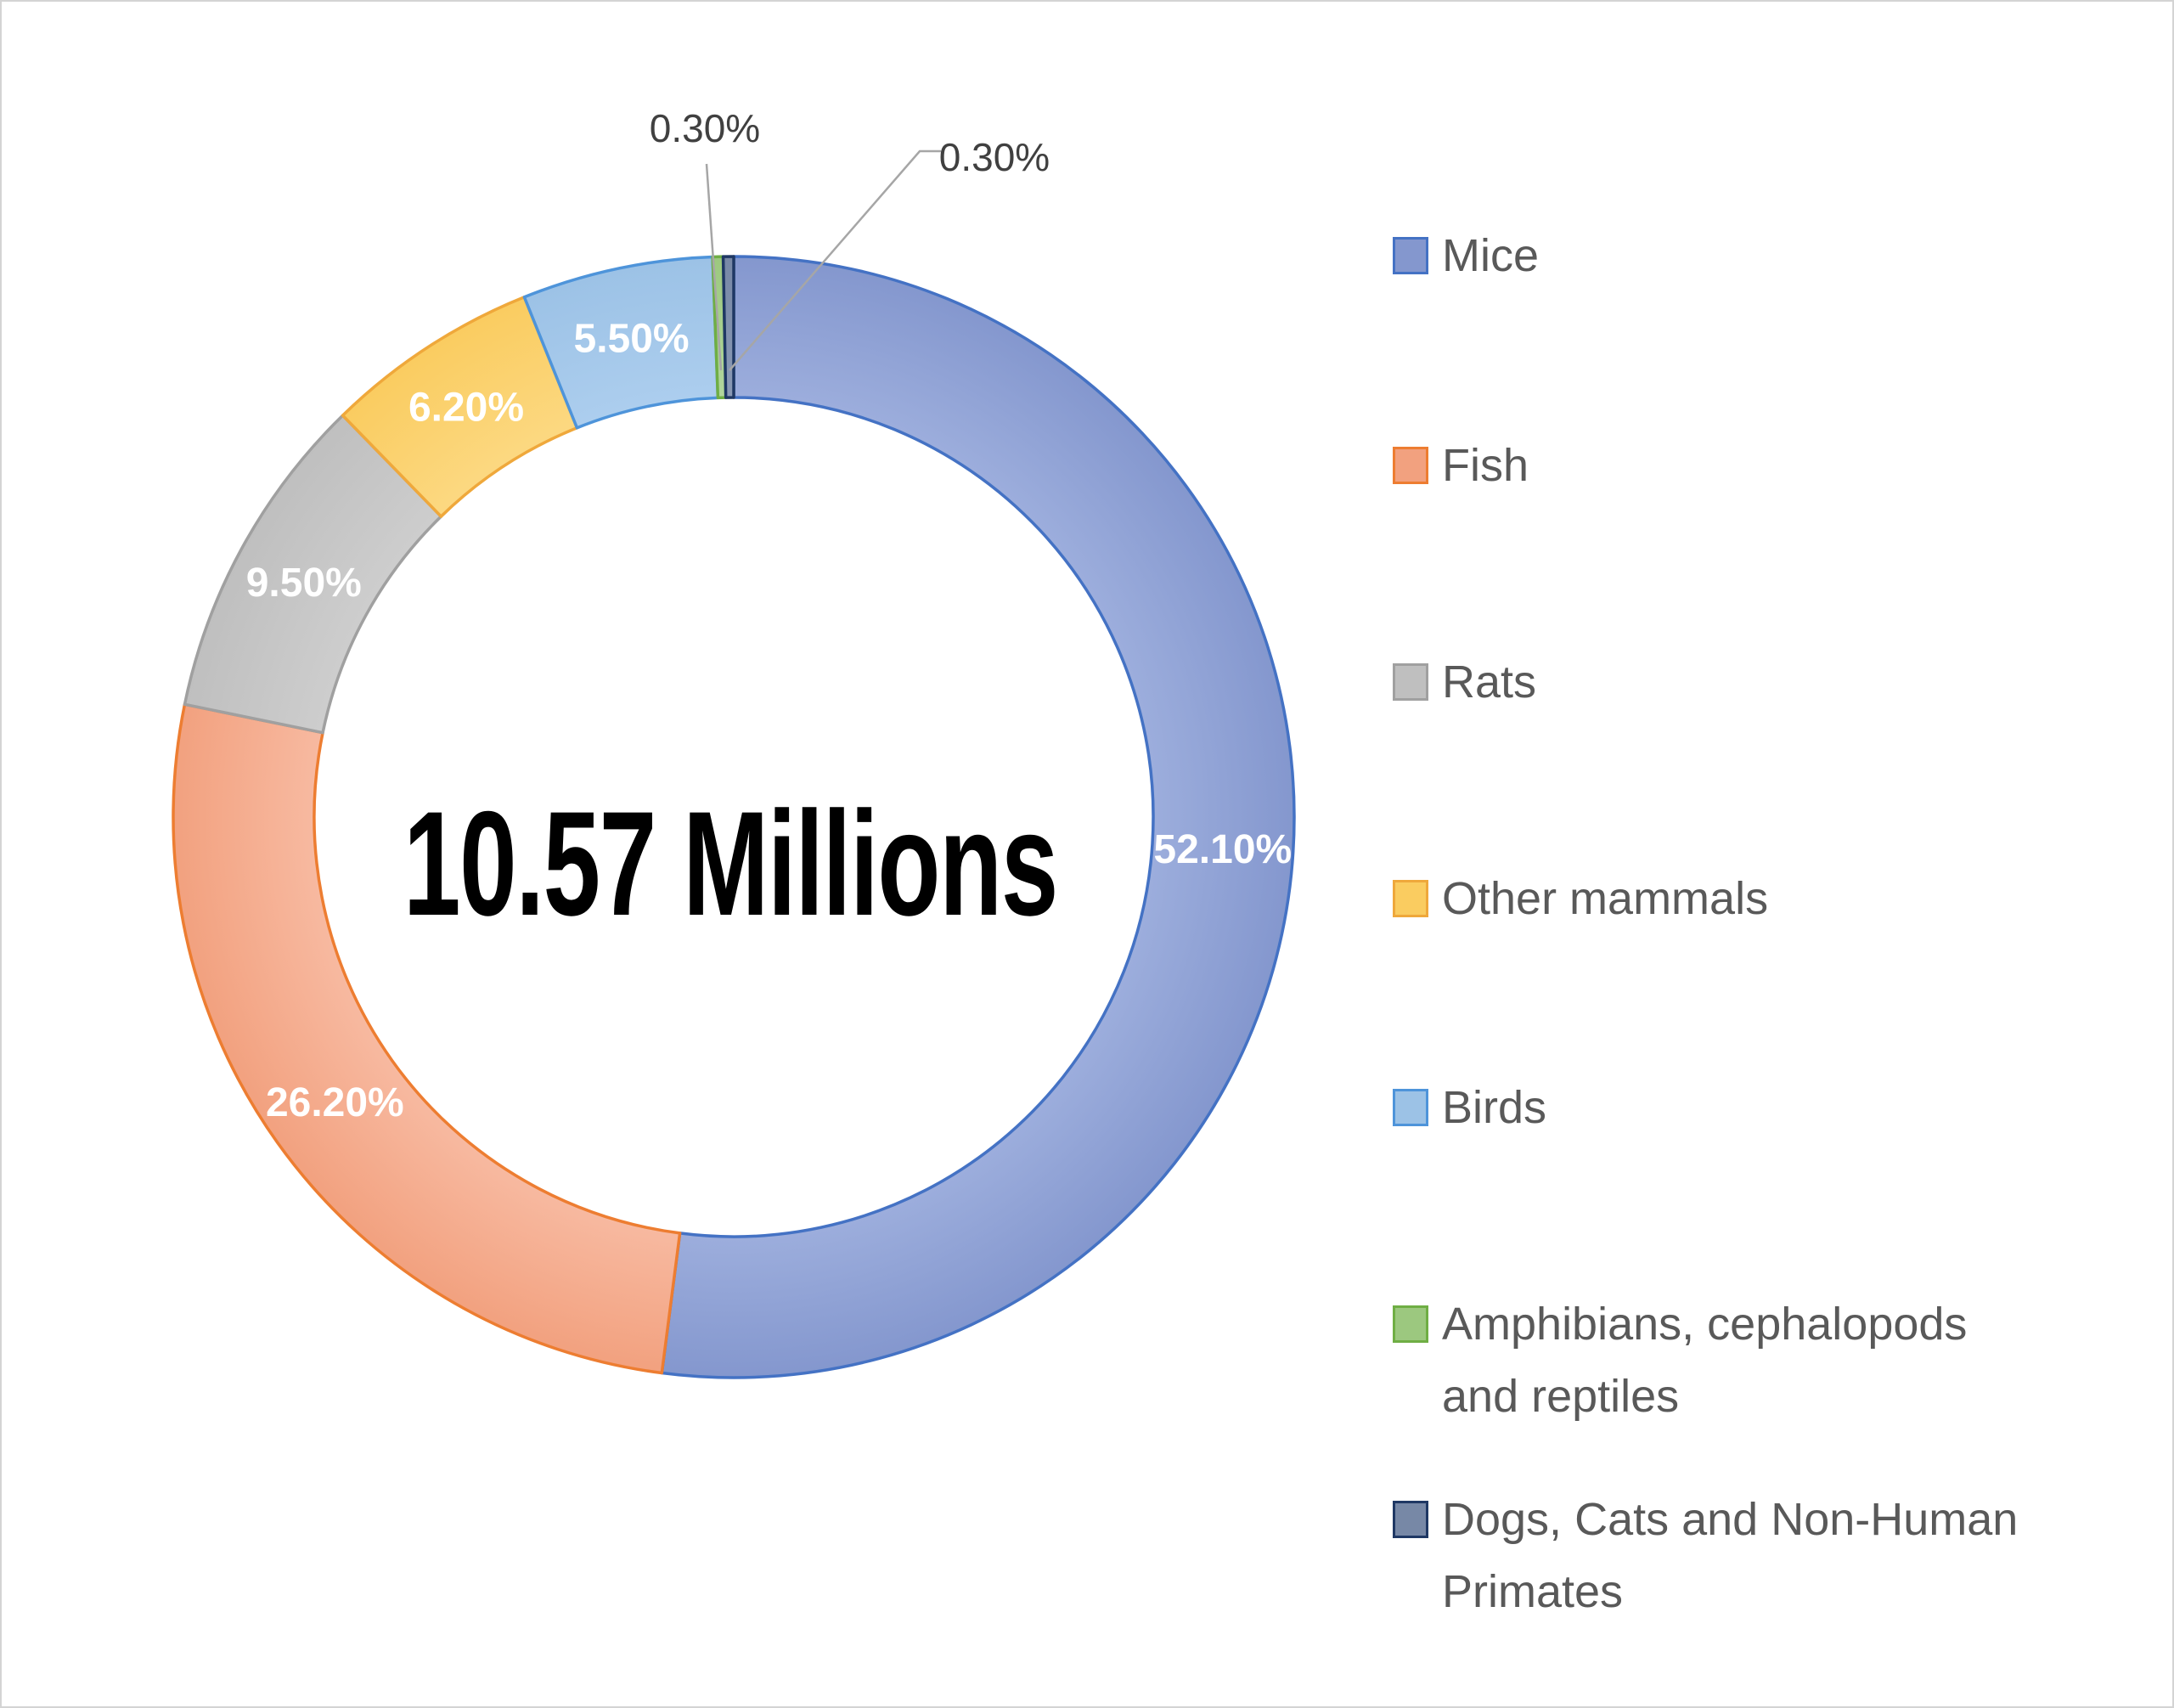 This screenshot has height=1708, width=2174. Describe the element at coordinates (1494, 1107) in the screenshot. I see `legend-label-birds: Birds` at that location.